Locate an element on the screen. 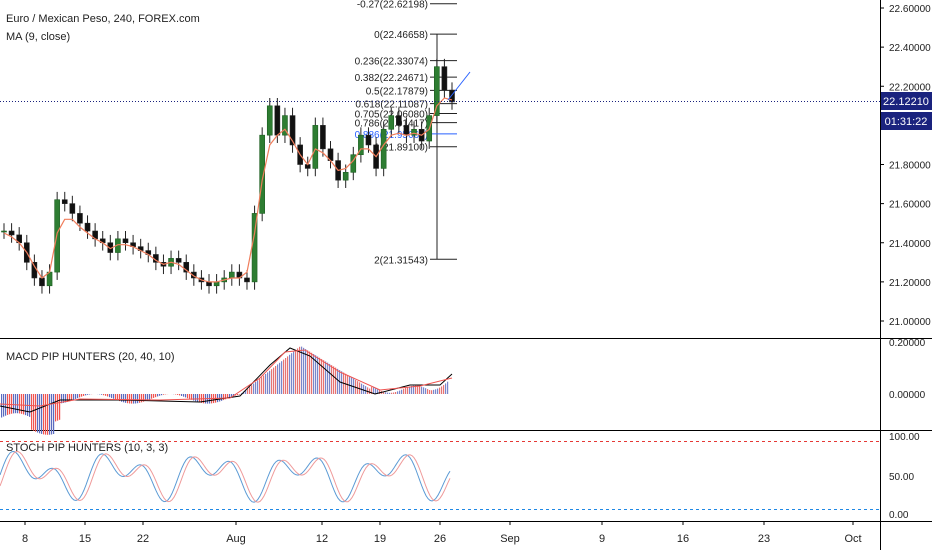 The width and height of the screenshot is (932, 550). stoch-d-line is located at coordinates (225, 476).